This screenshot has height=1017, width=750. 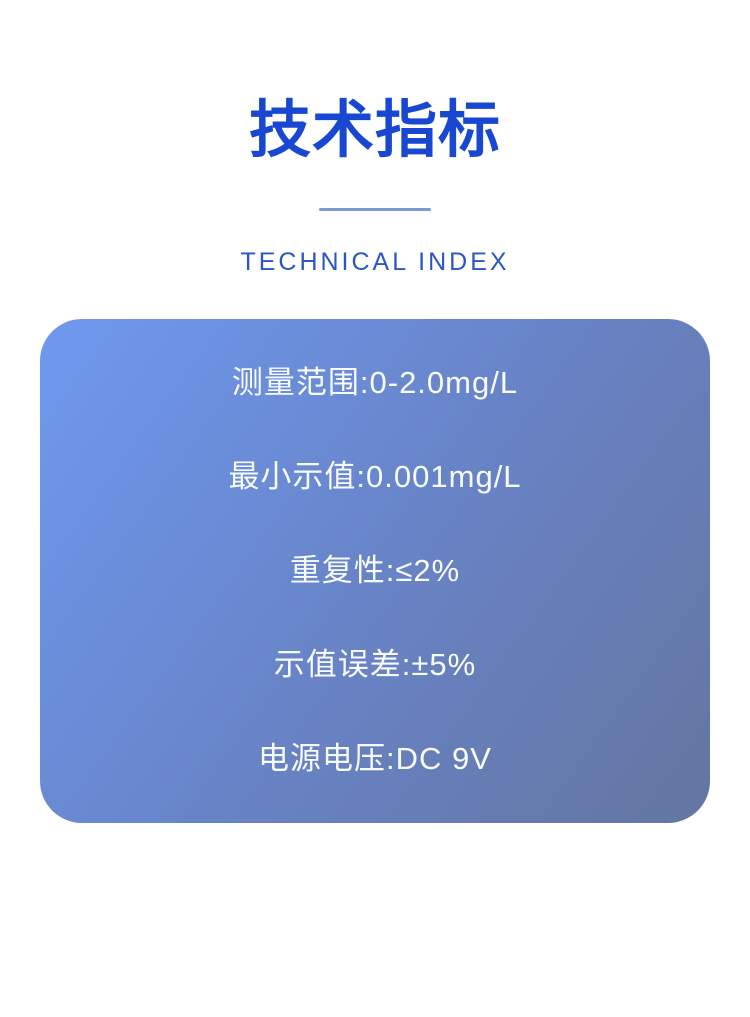 What do you see at coordinates (375, 209) in the screenshot?
I see `title-divider` at bounding box center [375, 209].